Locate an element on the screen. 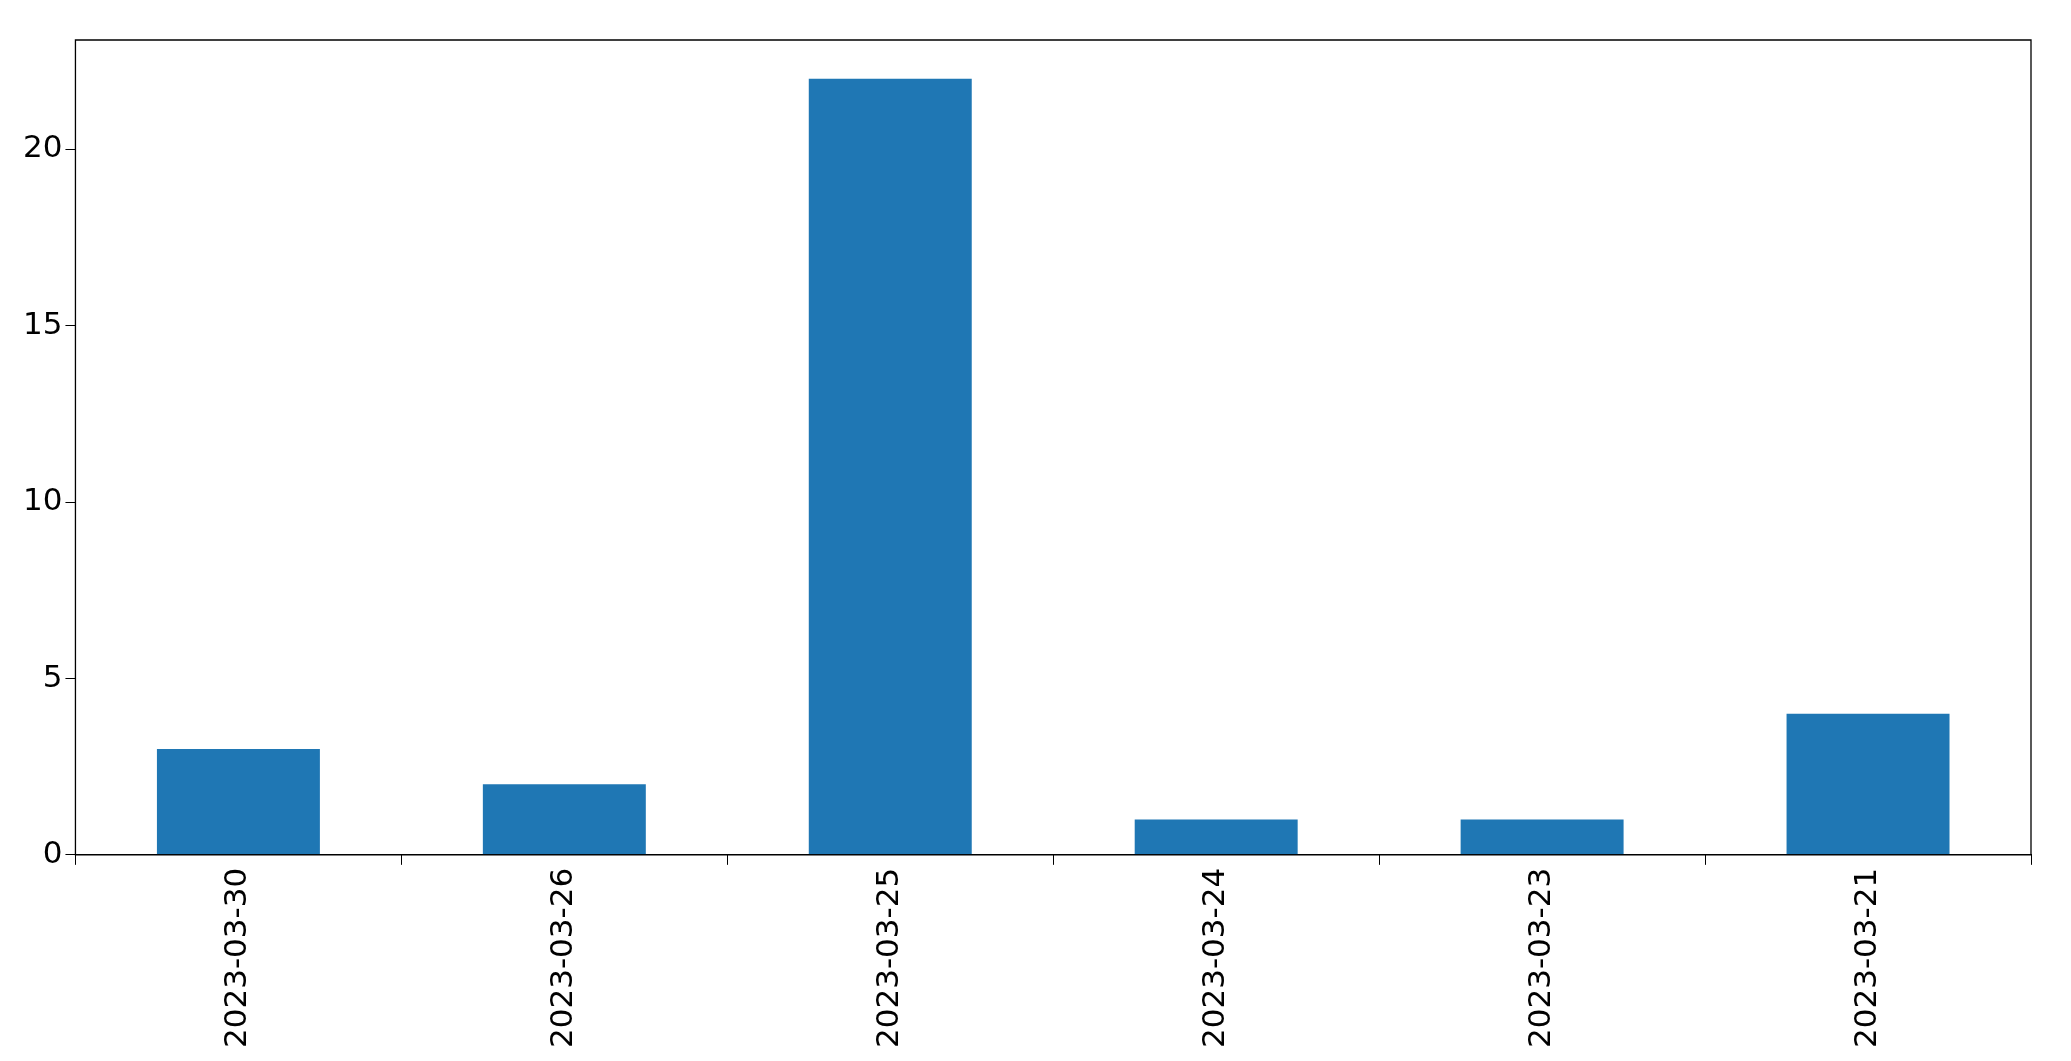  x-tick-label: 2023-03-26 is located at coordinates (561, 958).